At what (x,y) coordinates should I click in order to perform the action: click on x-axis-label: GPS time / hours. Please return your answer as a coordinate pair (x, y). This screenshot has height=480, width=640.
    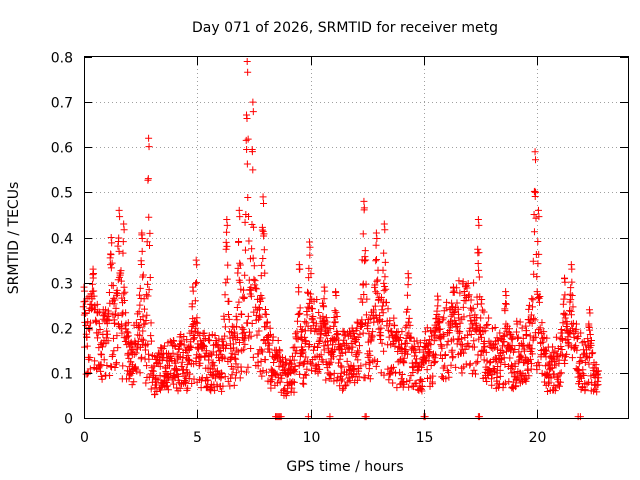
    Looking at the image, I should click on (344, 467).